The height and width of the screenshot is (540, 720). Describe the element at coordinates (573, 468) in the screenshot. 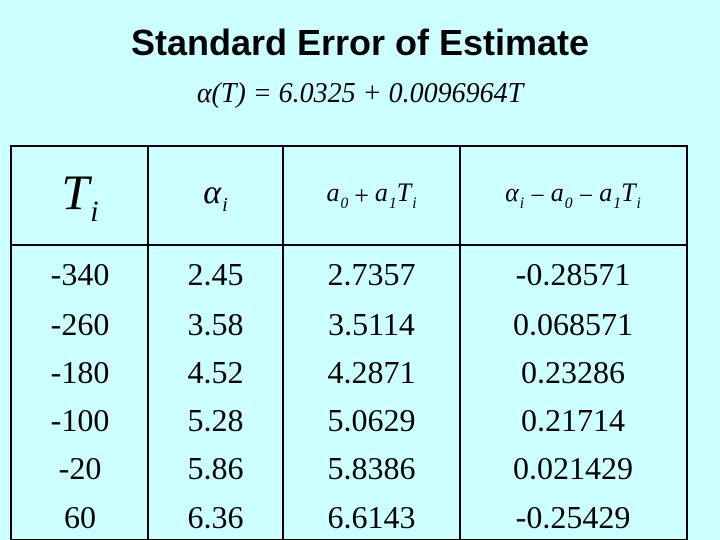

I see `table-cell: 0.021429` at that location.